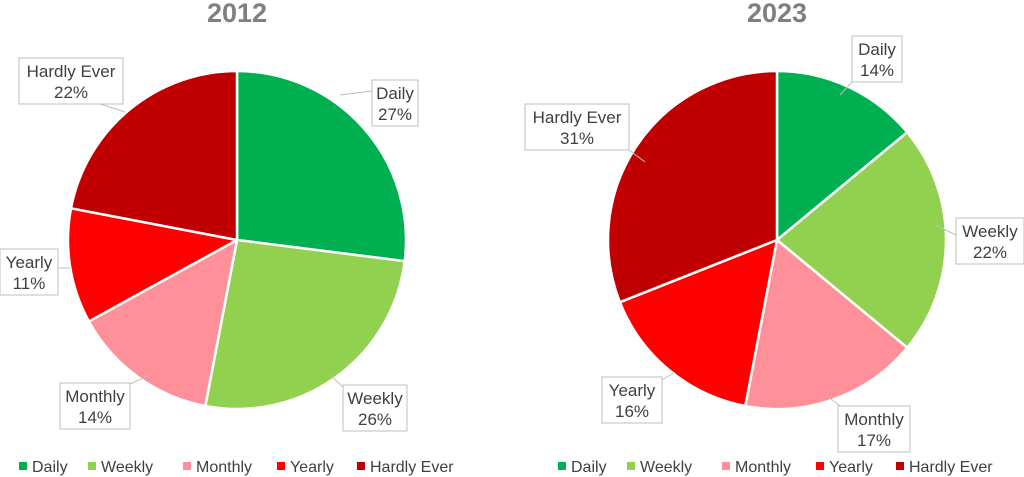  I want to click on data-label-value: 26%, so click(375, 419).